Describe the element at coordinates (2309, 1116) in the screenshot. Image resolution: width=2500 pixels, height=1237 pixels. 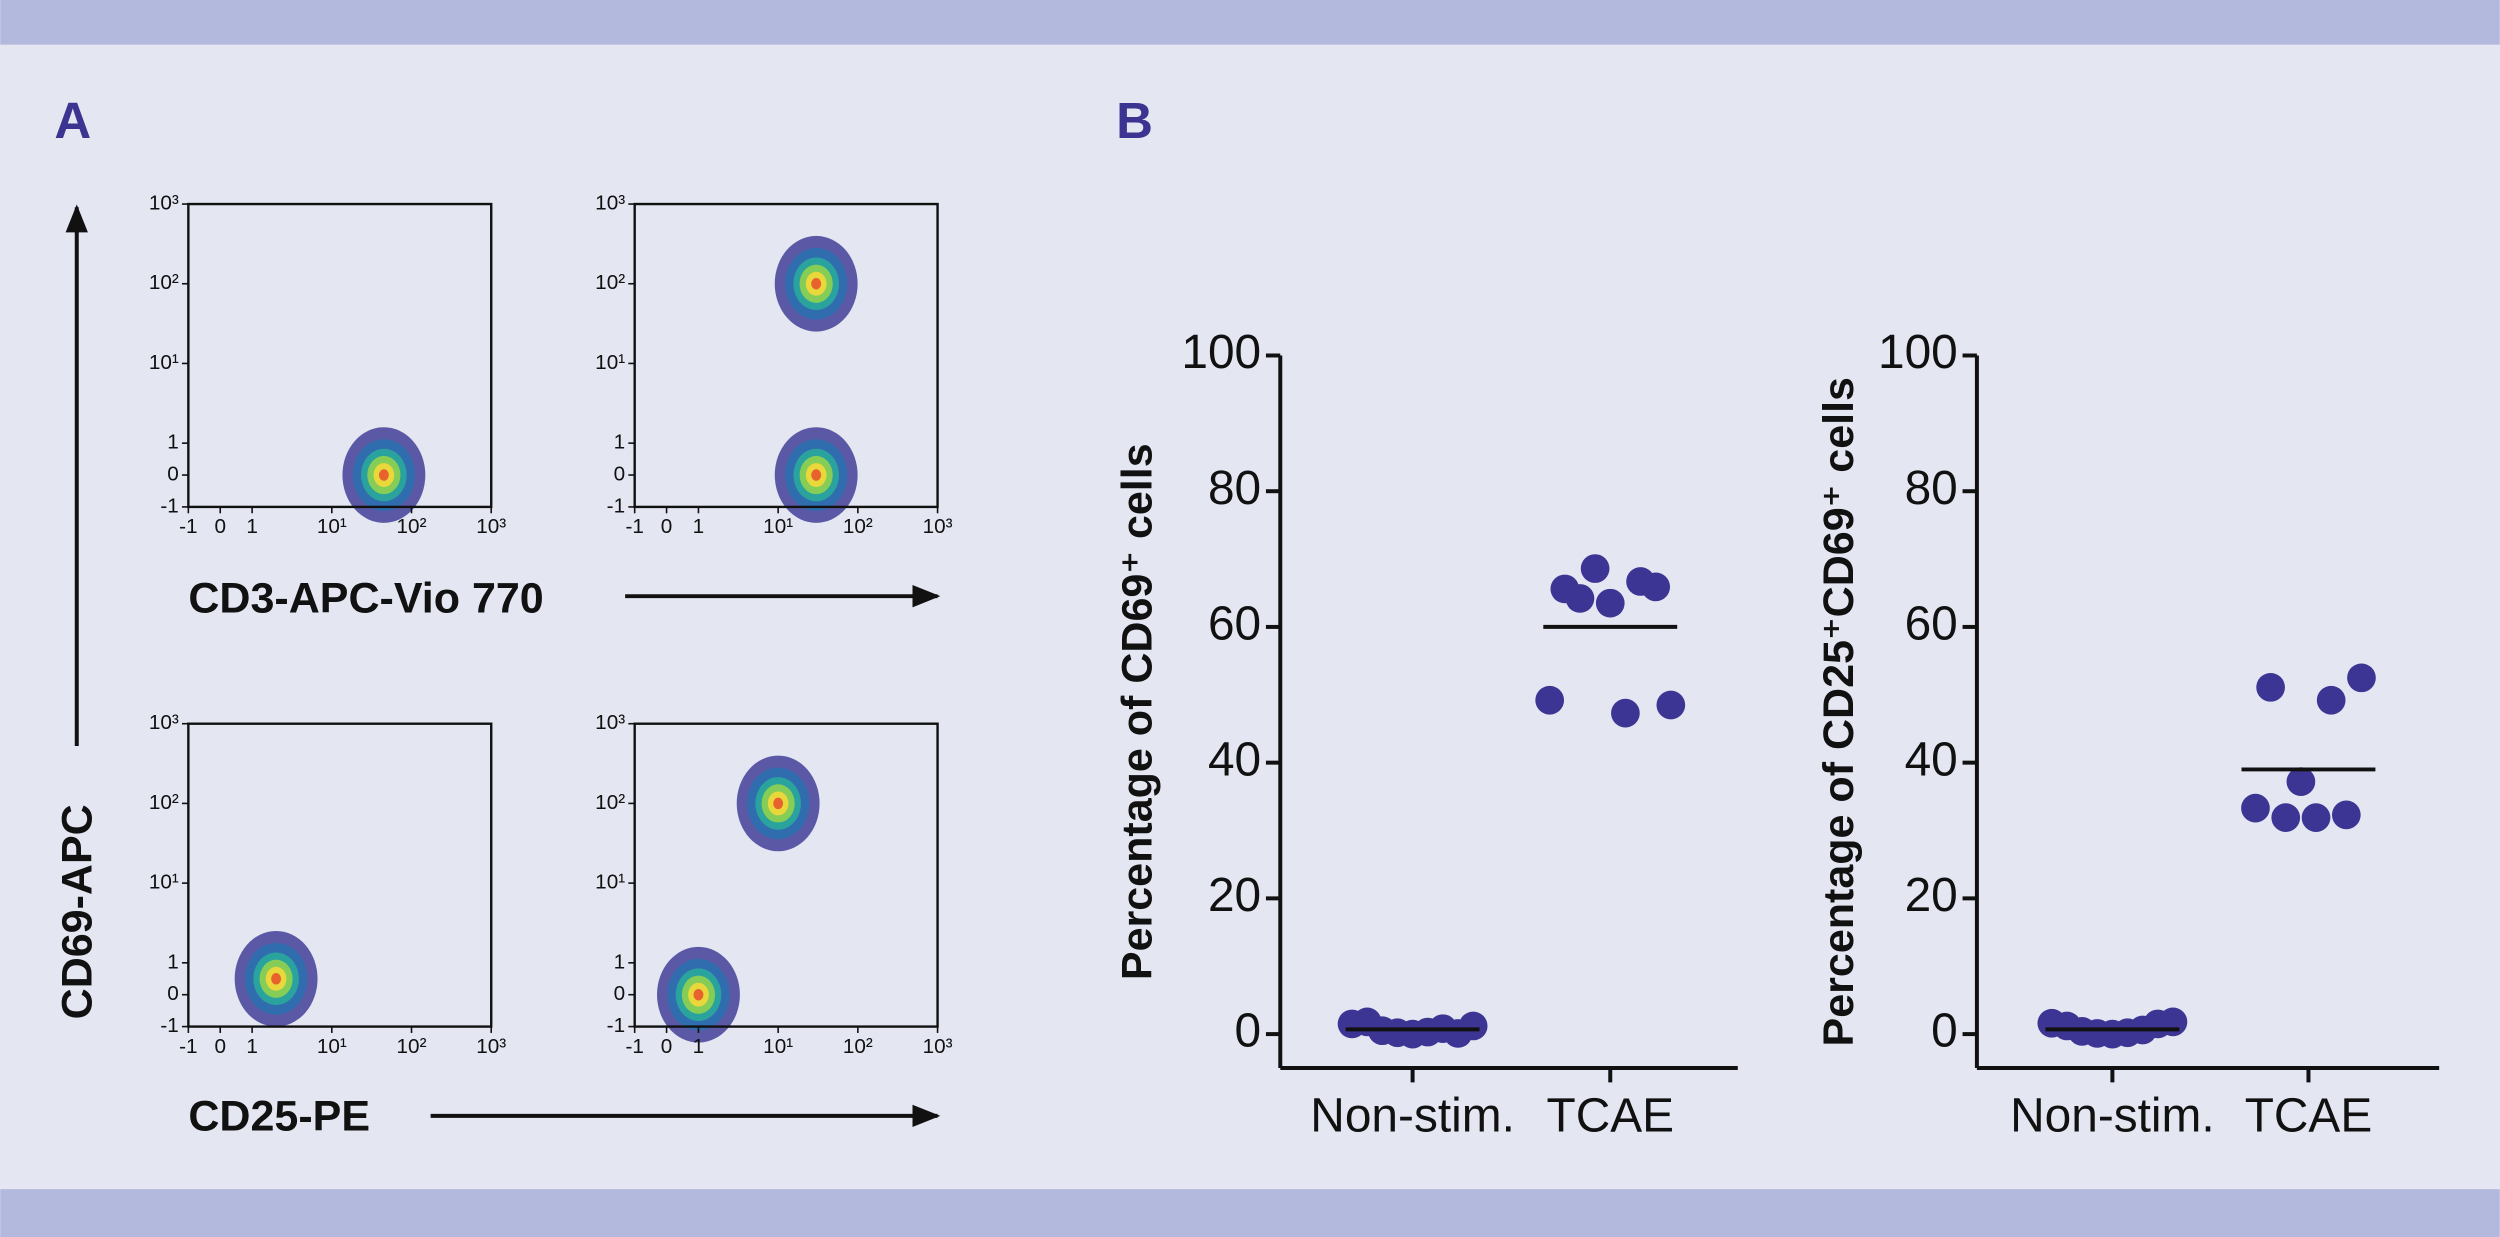
I see `x-tick-label: TCAE` at that location.